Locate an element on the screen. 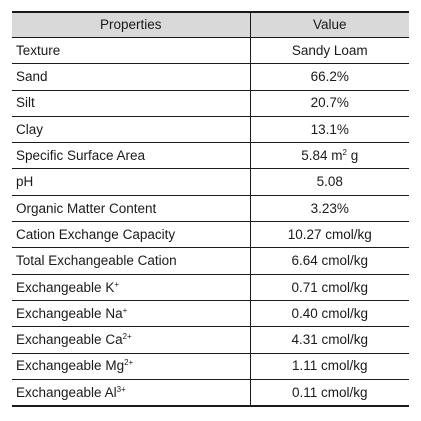  row-value-text: 0.40 cmol/kg is located at coordinates (330, 313).